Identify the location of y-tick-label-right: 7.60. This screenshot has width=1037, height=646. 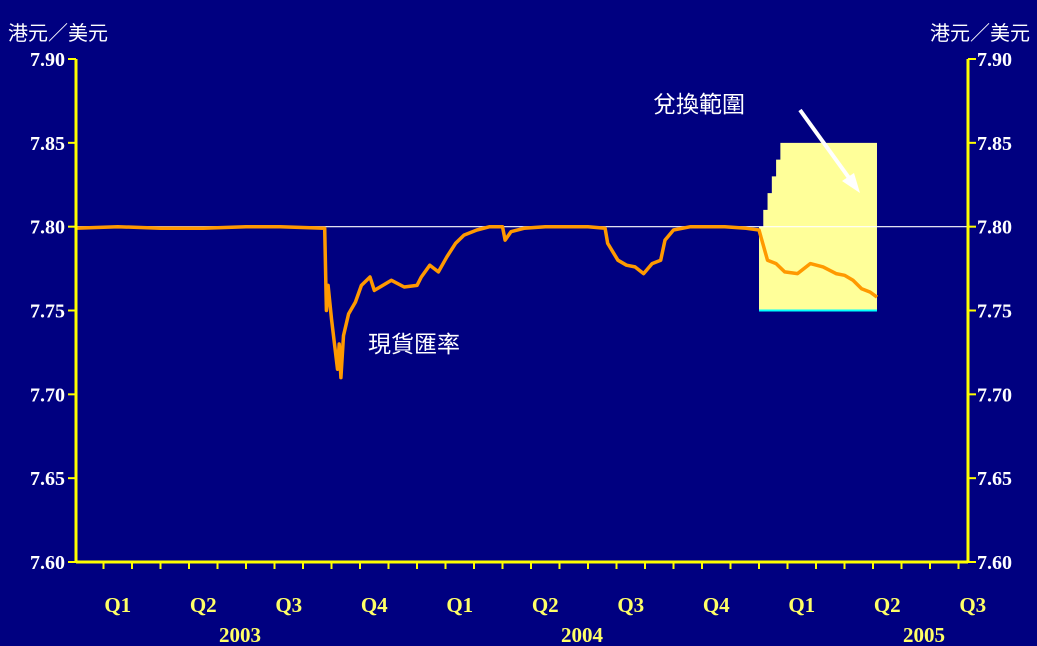
(994, 563).